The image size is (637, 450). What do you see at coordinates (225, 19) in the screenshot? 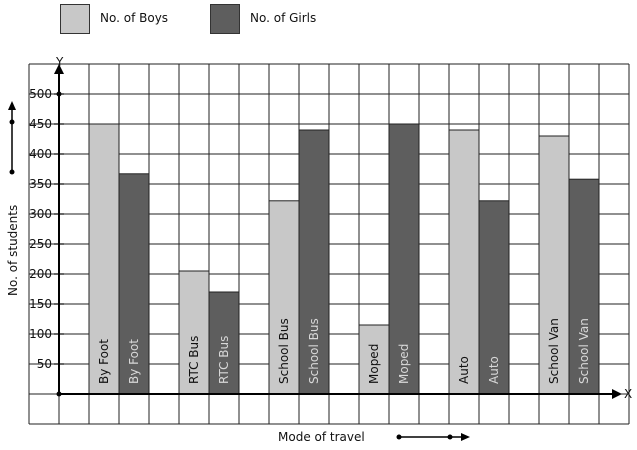
I see `legend-swatch-girls` at bounding box center [225, 19].